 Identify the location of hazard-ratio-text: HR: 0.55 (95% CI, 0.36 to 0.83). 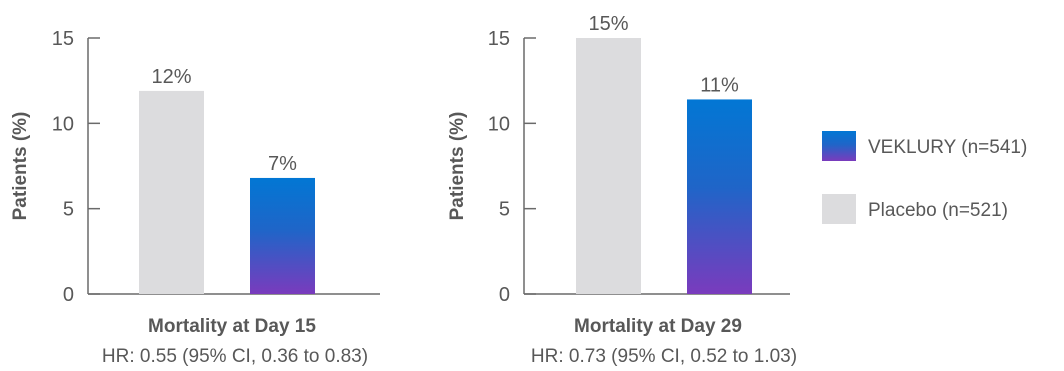
(235, 356).